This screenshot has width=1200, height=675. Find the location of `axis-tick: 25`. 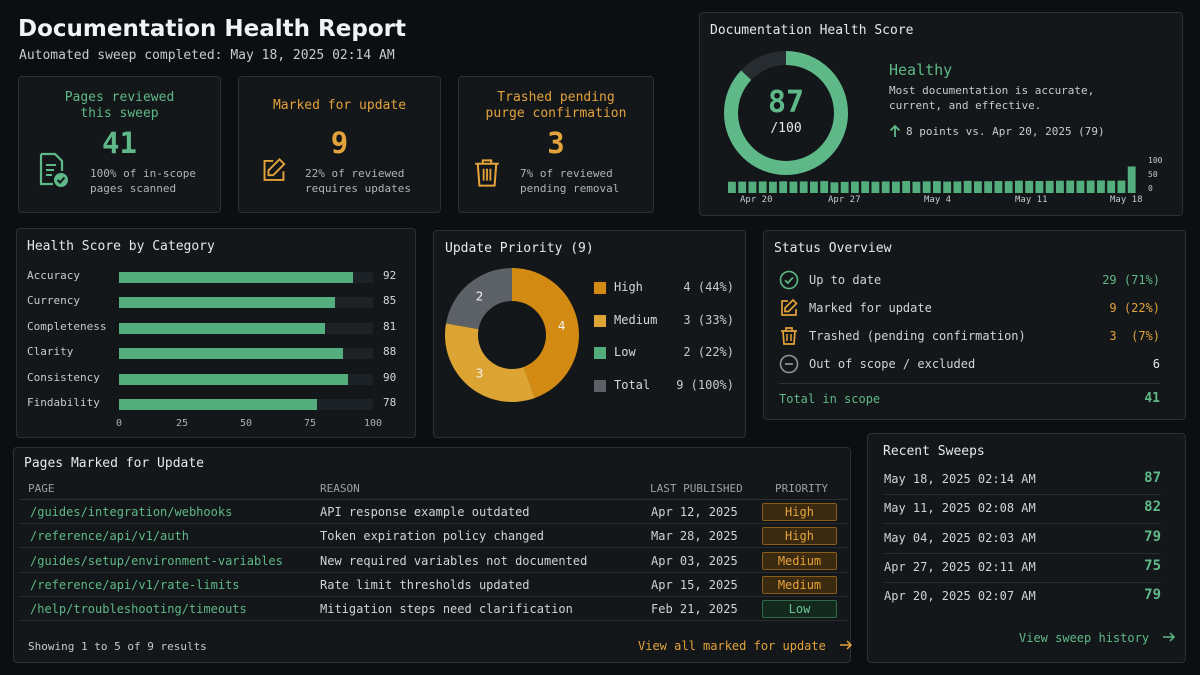

axis-tick: 25 is located at coordinates (182, 423).